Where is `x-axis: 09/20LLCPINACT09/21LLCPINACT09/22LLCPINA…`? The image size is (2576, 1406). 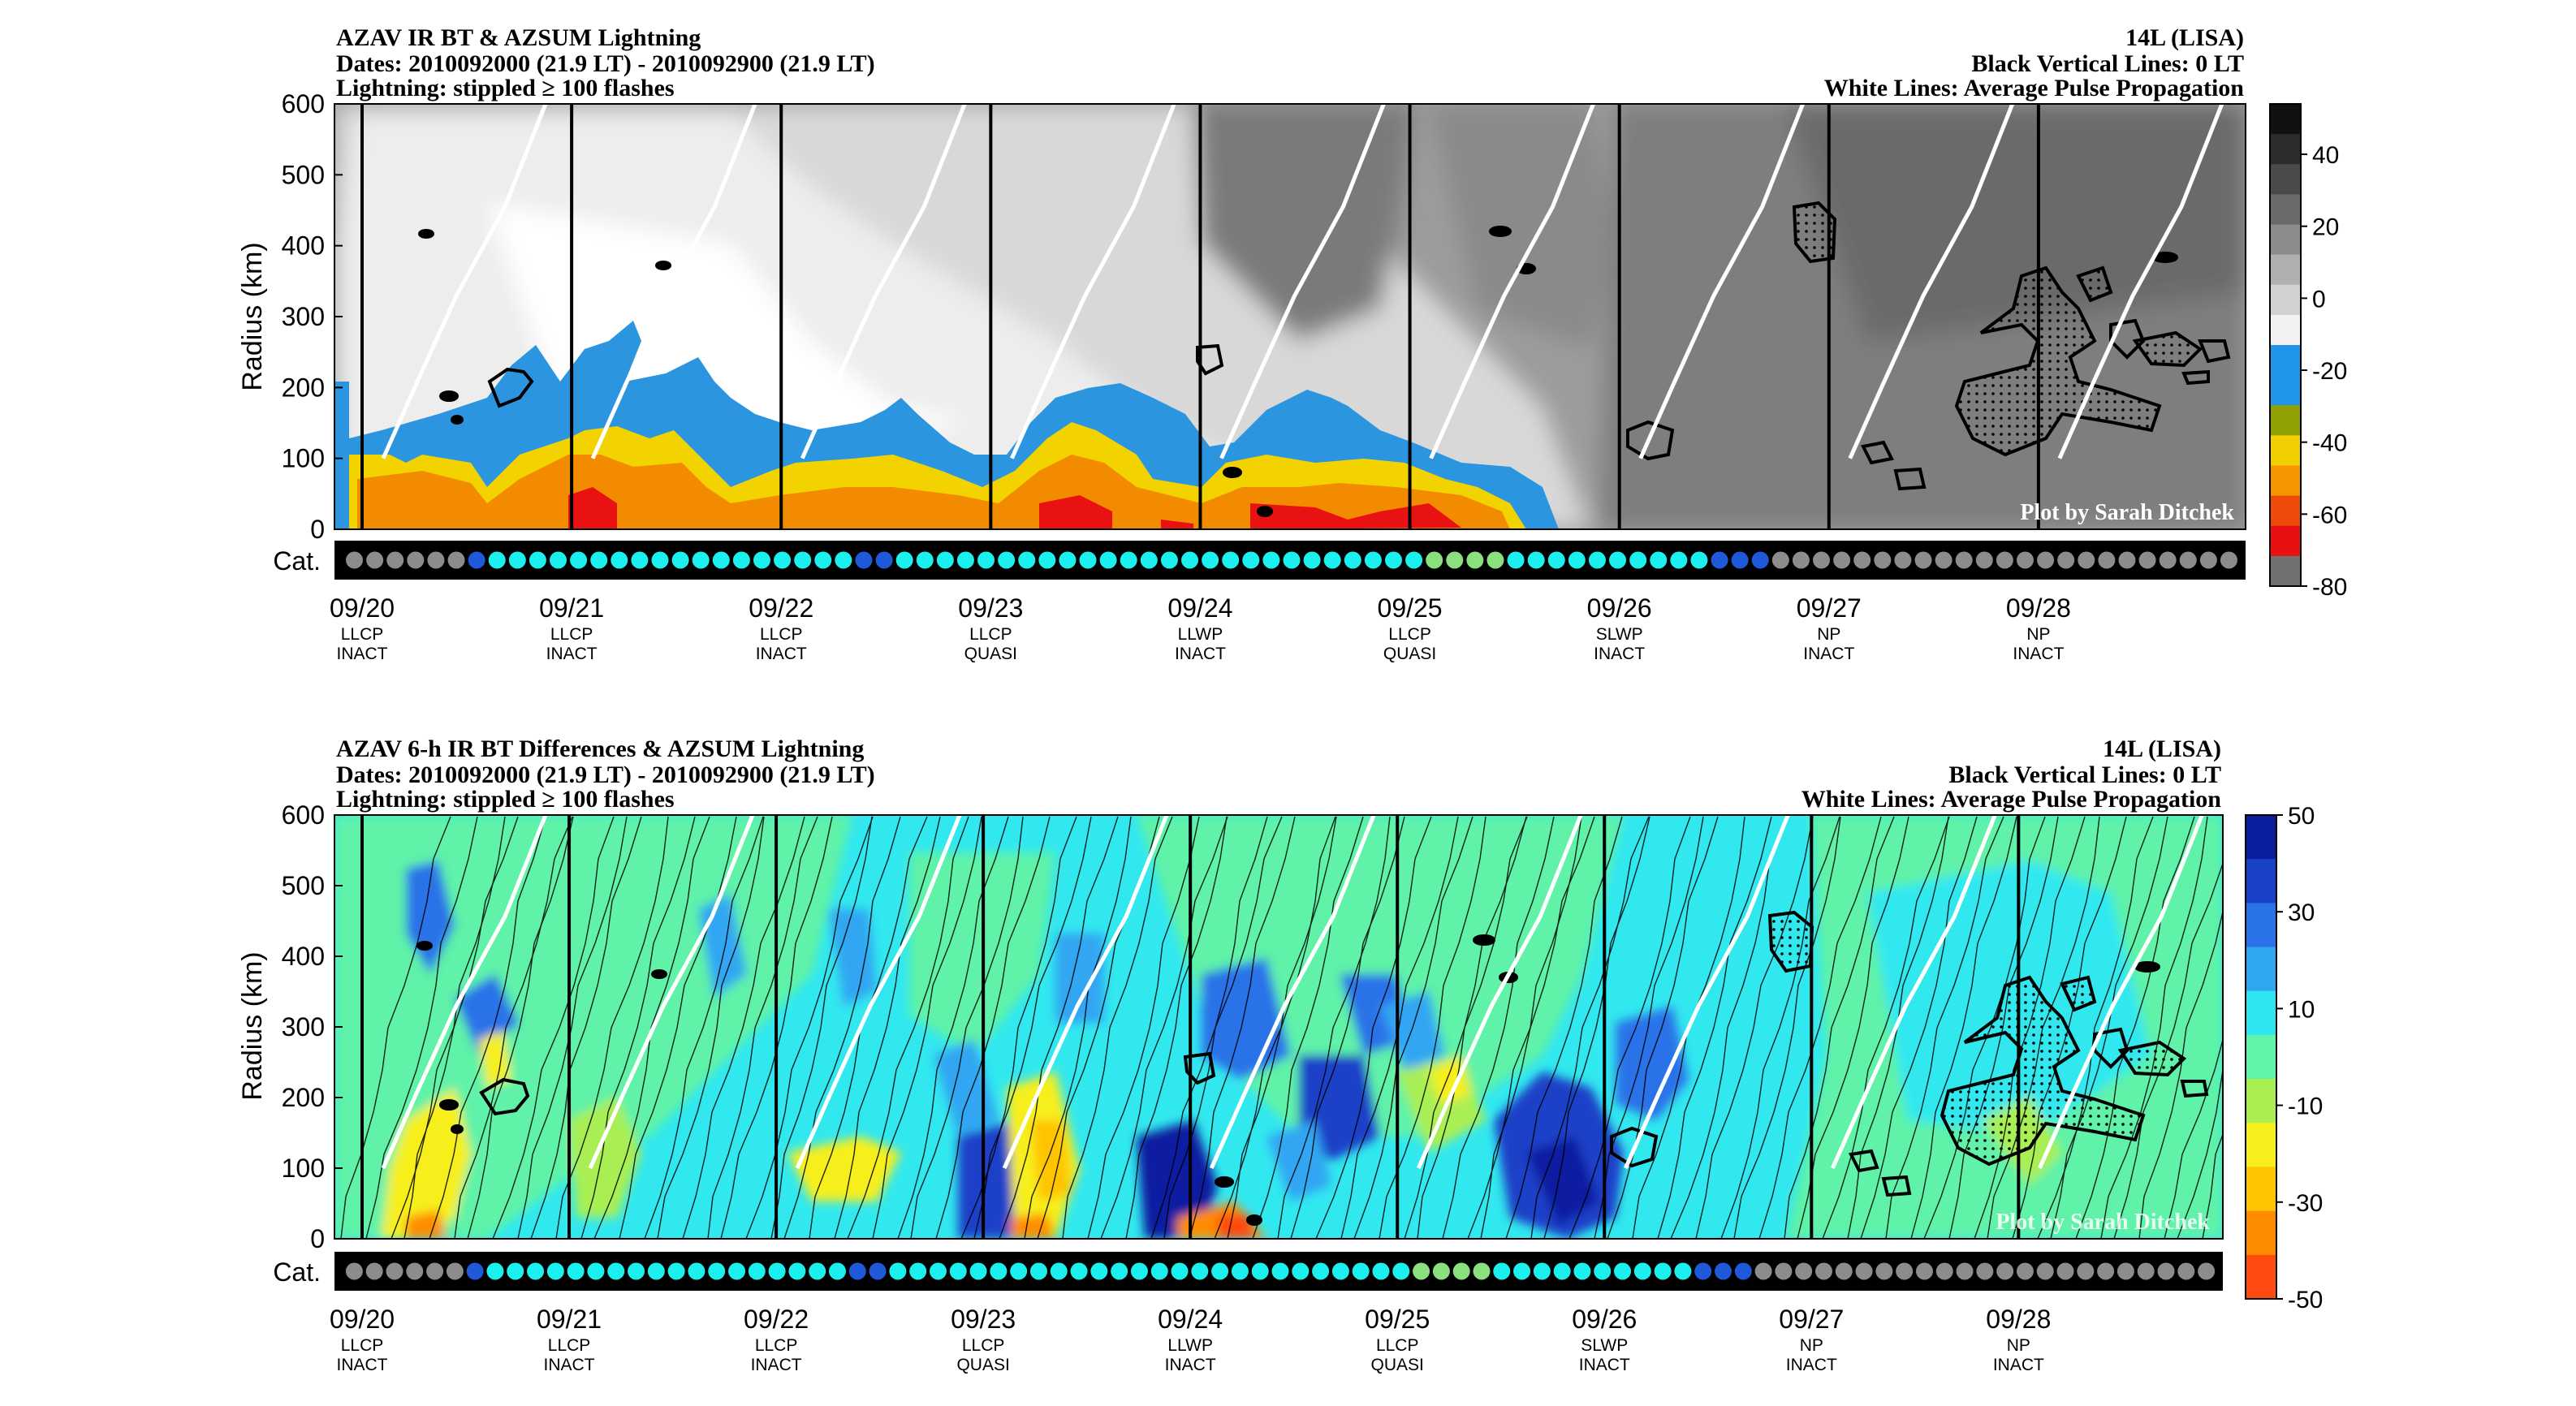 x-axis: 09/20LLCPINACT09/21LLCPINACT09/22LLCPINA… is located at coordinates (1190, 1339).